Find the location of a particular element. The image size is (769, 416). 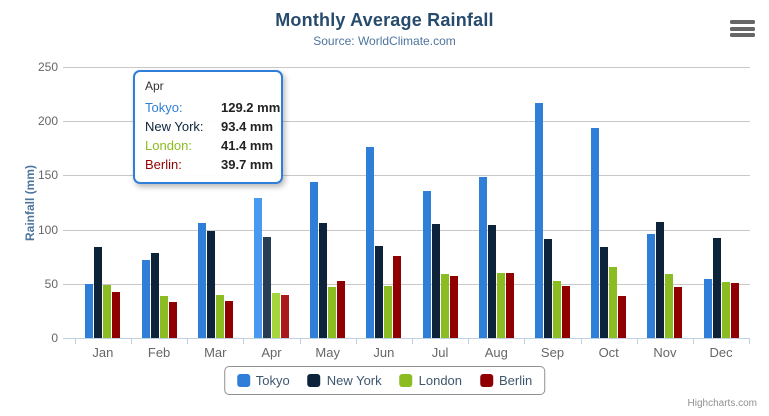

chart-title: Monthly Average Rainfall is located at coordinates (384, 20).